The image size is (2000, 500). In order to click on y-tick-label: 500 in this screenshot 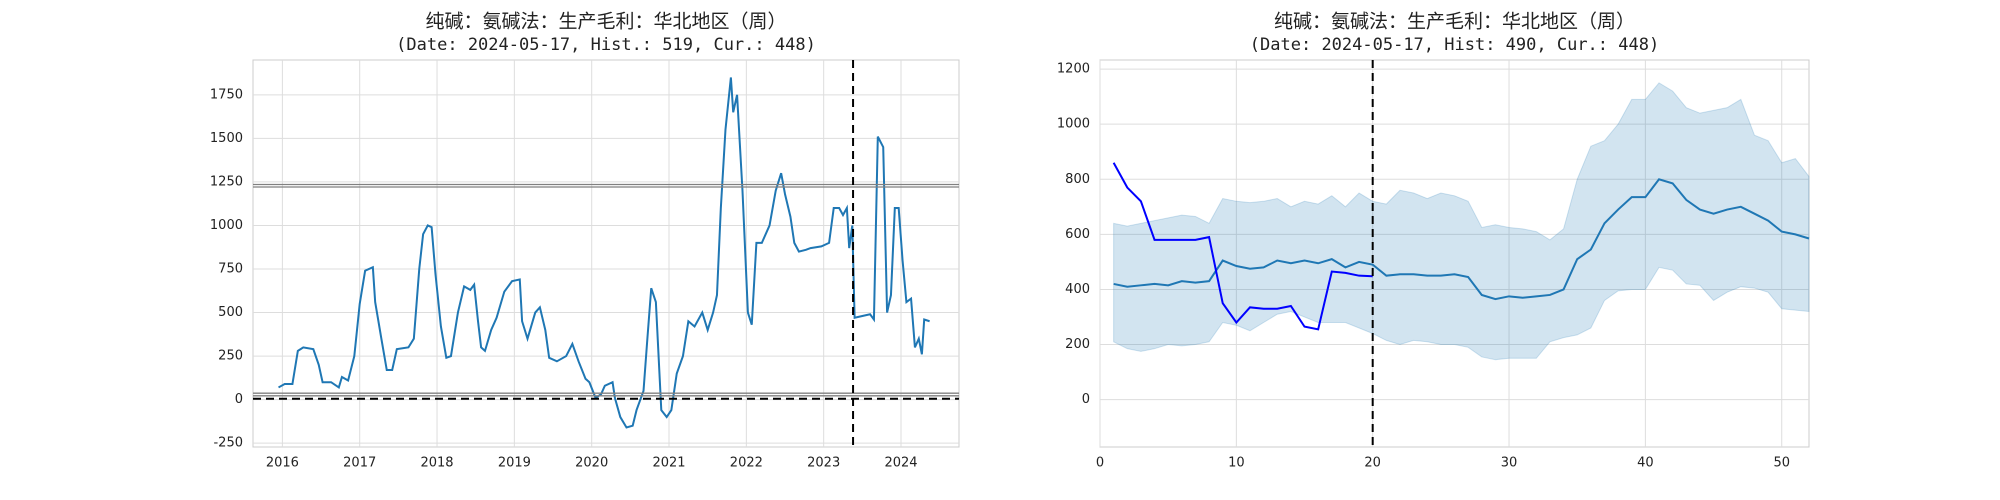, I will do `click(230, 312)`.